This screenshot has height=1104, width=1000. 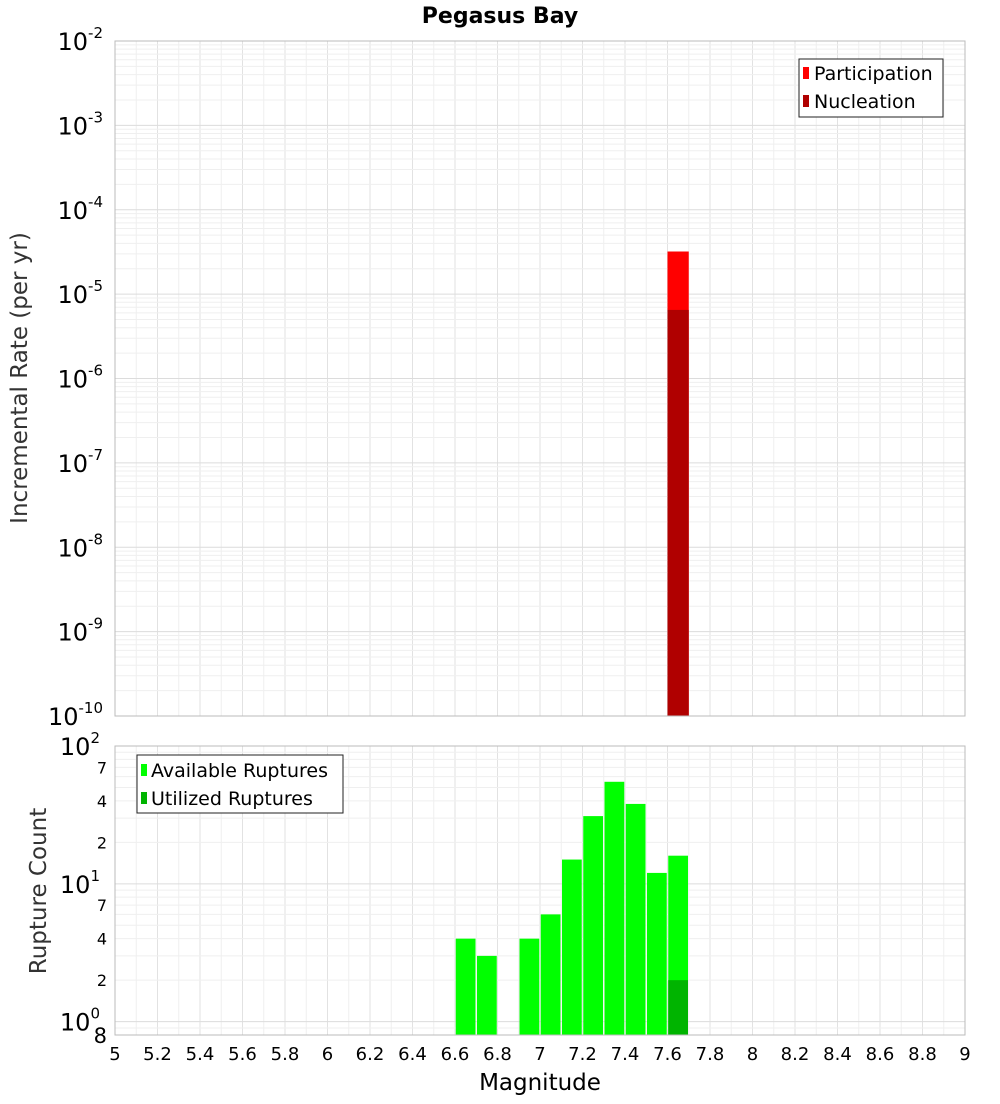 What do you see at coordinates (922, 1054) in the screenshot?
I see `x-tick-label: 8.8` at bounding box center [922, 1054].